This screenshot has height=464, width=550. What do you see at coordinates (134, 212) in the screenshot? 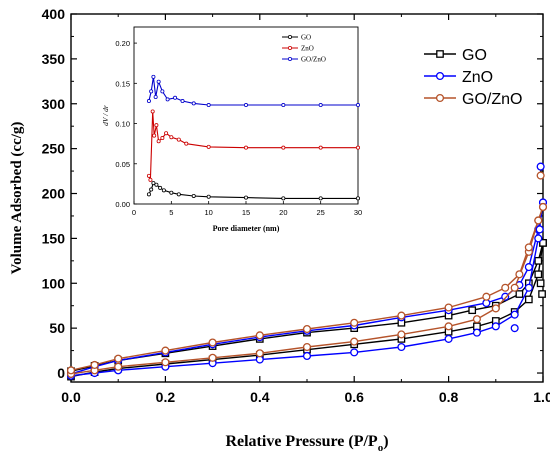
I see `inset-x-tick-label: 0` at bounding box center [134, 212].